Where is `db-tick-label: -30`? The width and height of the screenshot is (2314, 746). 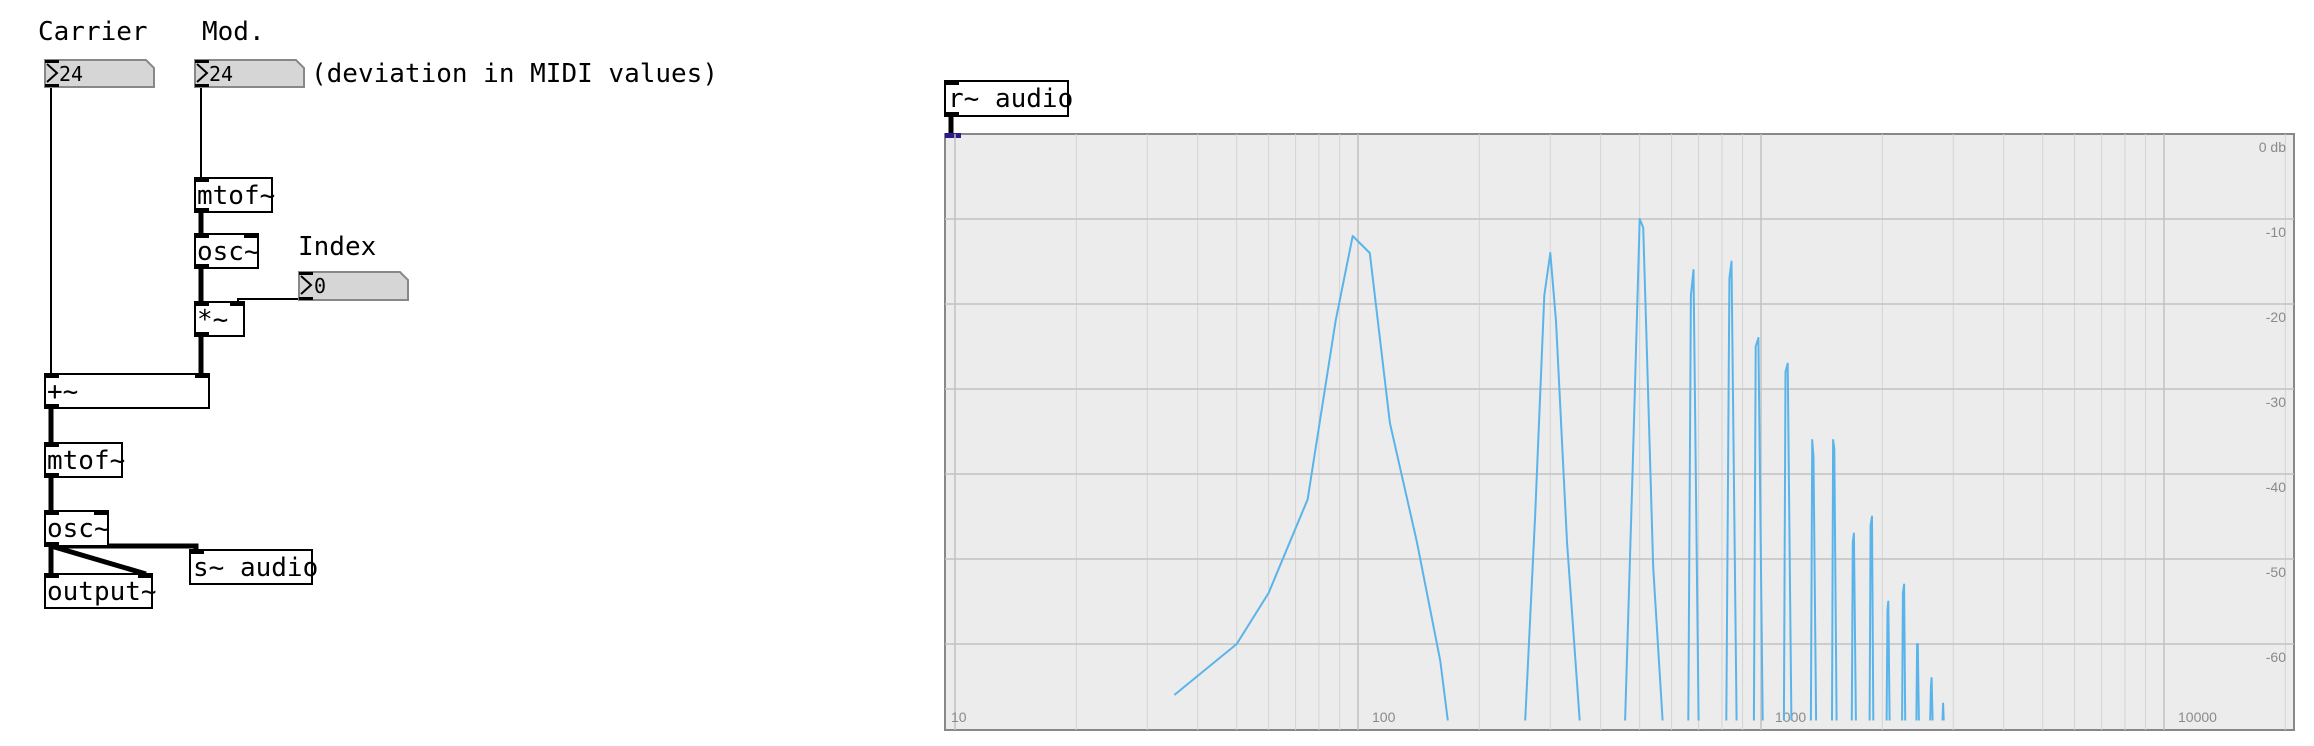
db-tick-label: -30 is located at coordinates (2276, 402).